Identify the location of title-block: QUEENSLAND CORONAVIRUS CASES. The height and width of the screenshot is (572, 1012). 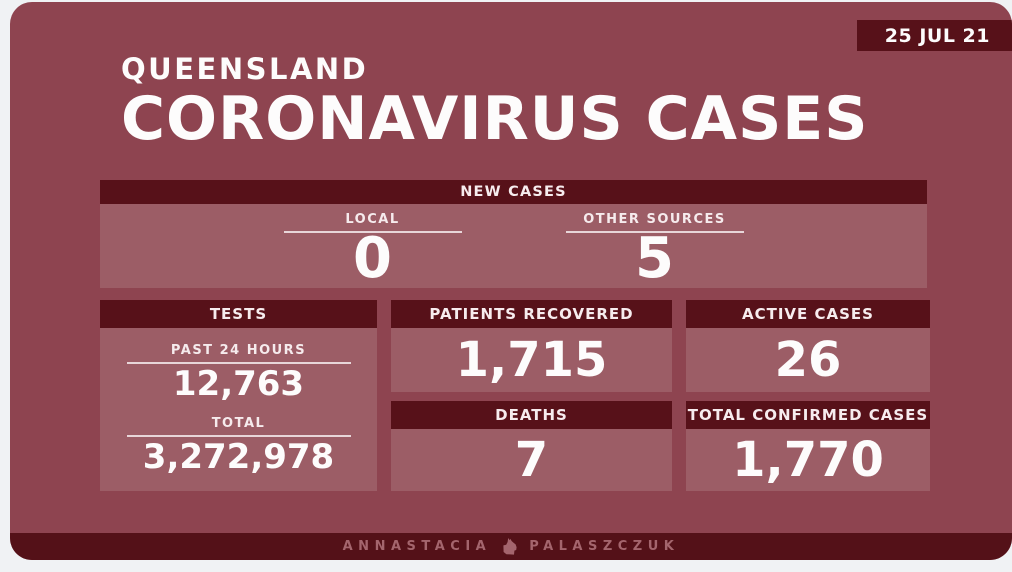
(495, 101).